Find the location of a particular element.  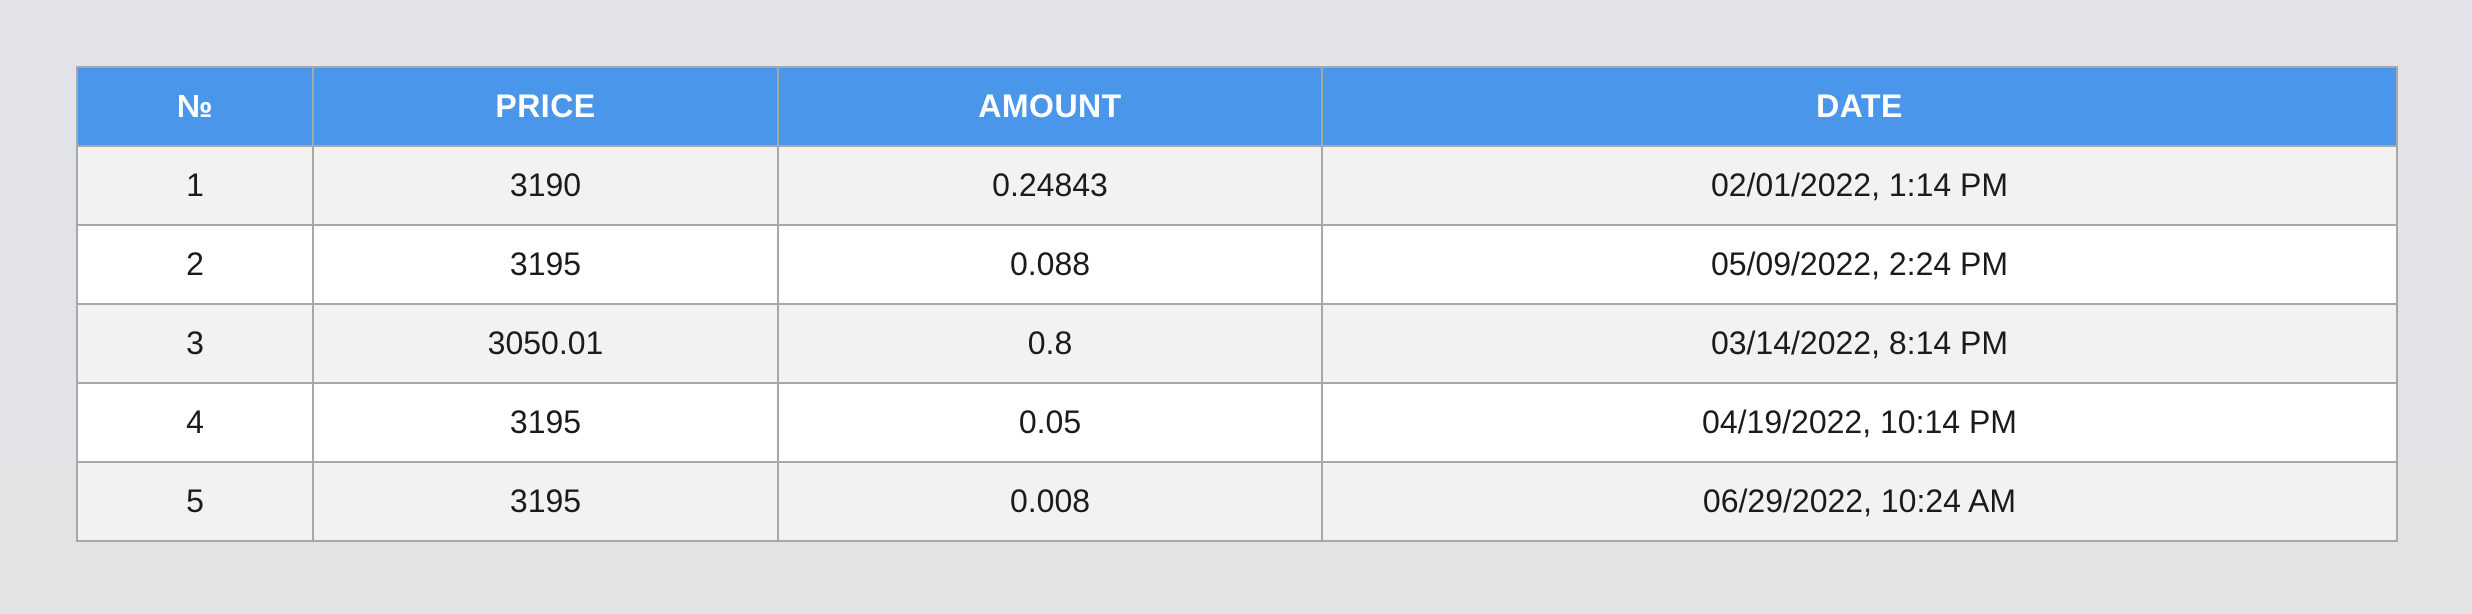

table-row: 4 3195 0.05 04/19/2022, 10:14 PM is located at coordinates (1237, 422).